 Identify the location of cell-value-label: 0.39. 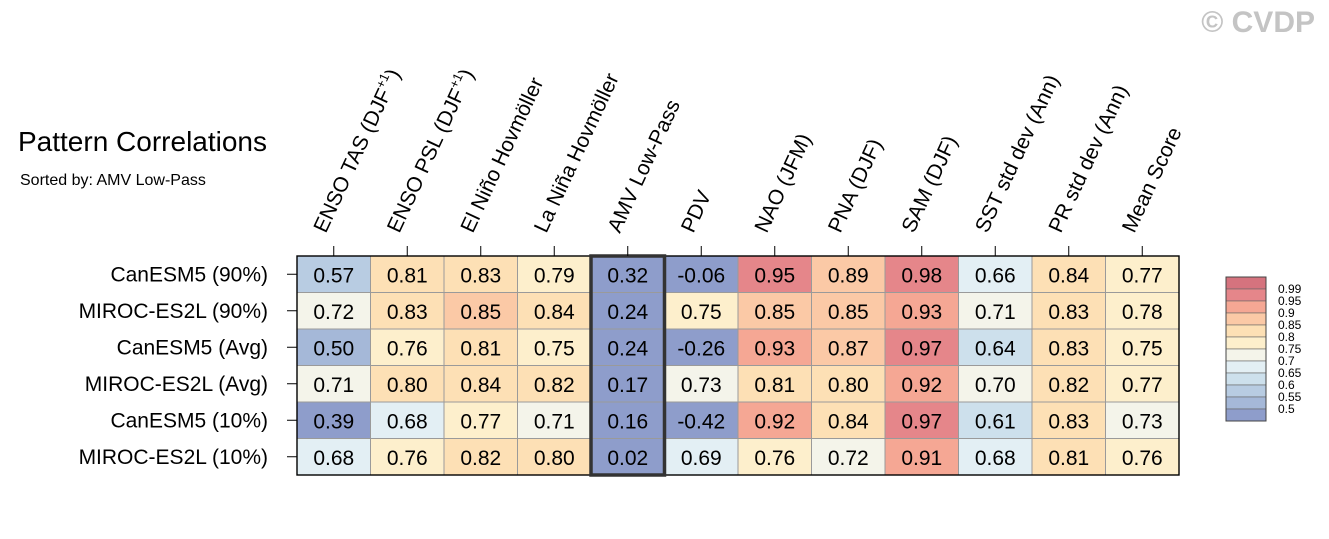
(333, 421).